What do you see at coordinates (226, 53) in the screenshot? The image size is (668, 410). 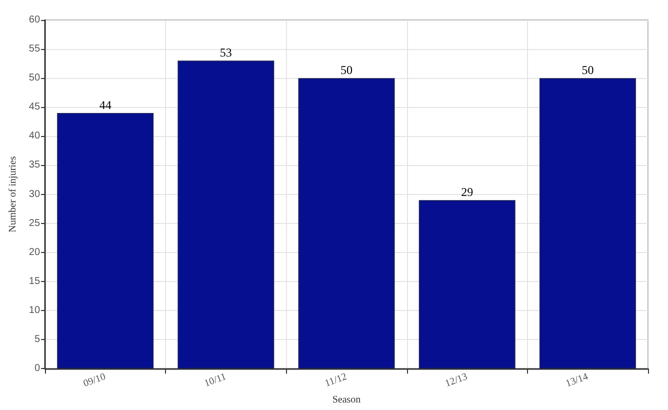 I see `data-label: 53` at bounding box center [226, 53].